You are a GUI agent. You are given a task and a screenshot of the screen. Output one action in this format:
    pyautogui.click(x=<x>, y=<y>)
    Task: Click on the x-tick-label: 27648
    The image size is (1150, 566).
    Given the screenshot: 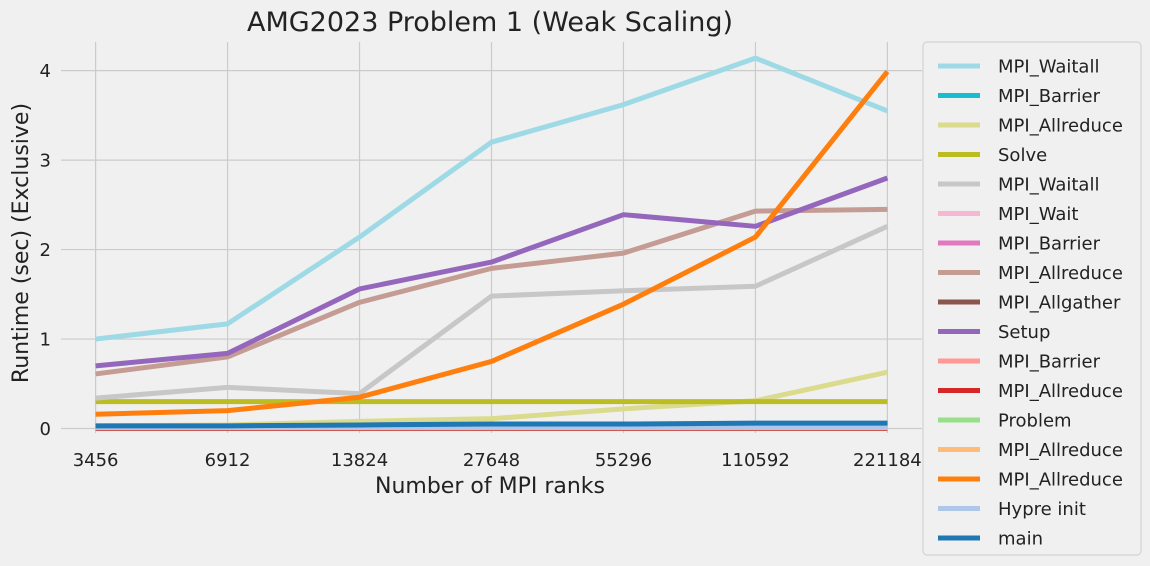 What is the action you would take?
    pyautogui.click(x=491, y=460)
    